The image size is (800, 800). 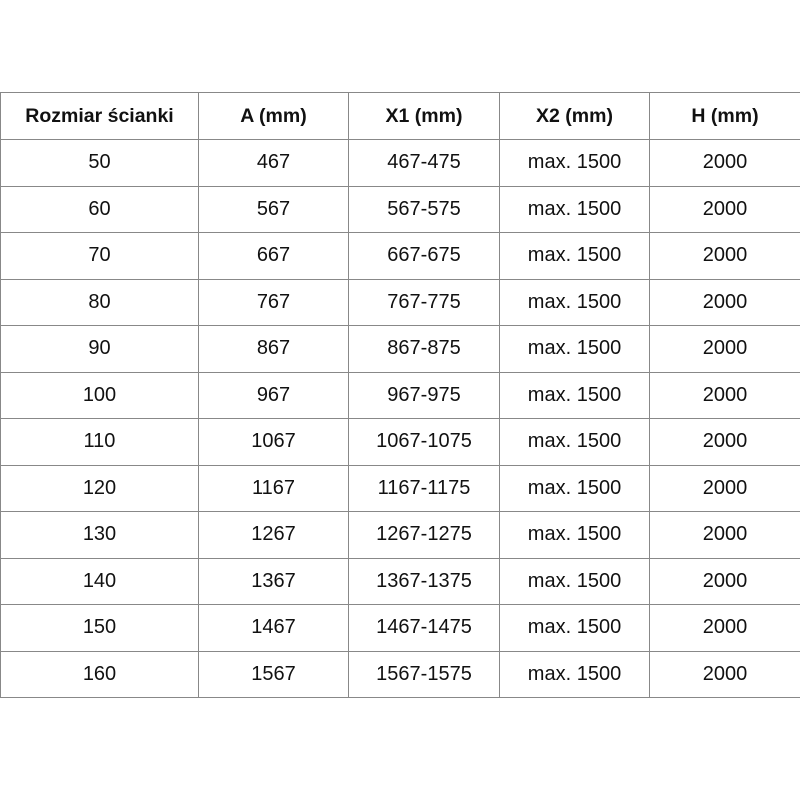 I want to click on table-cell: 1067-1075, so click(x=424, y=442).